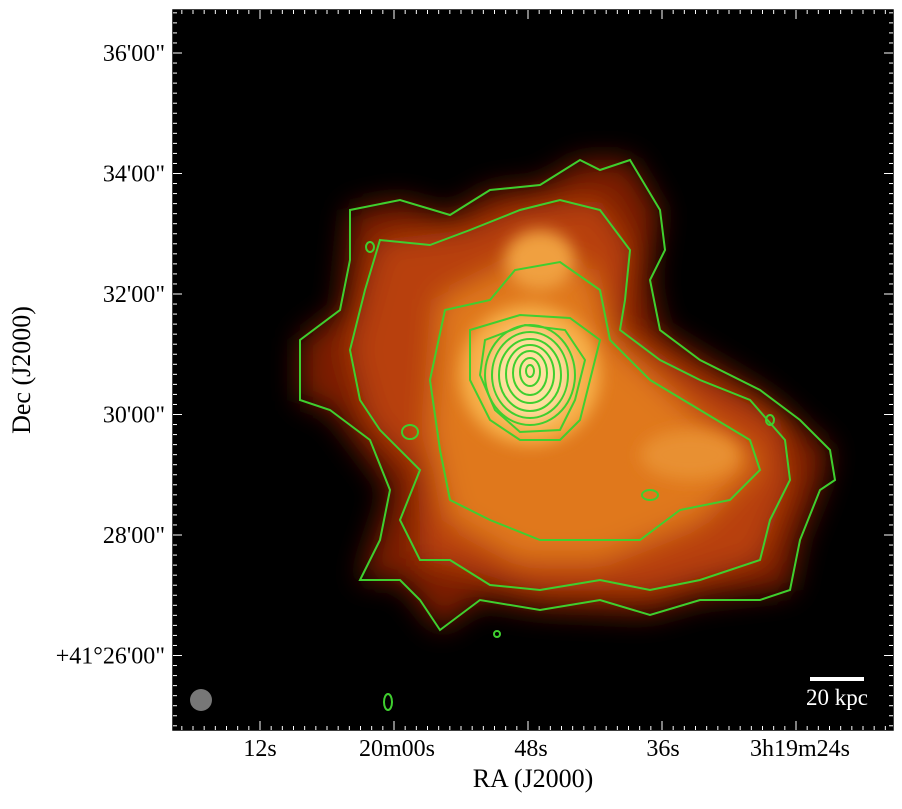  I want to click on x-tick-label: 20m00s, so click(397, 749).